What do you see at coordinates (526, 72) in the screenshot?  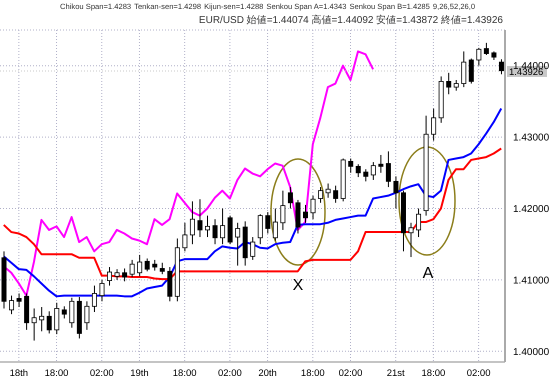 I see `ref-line-label: 1.43926` at bounding box center [526, 72].